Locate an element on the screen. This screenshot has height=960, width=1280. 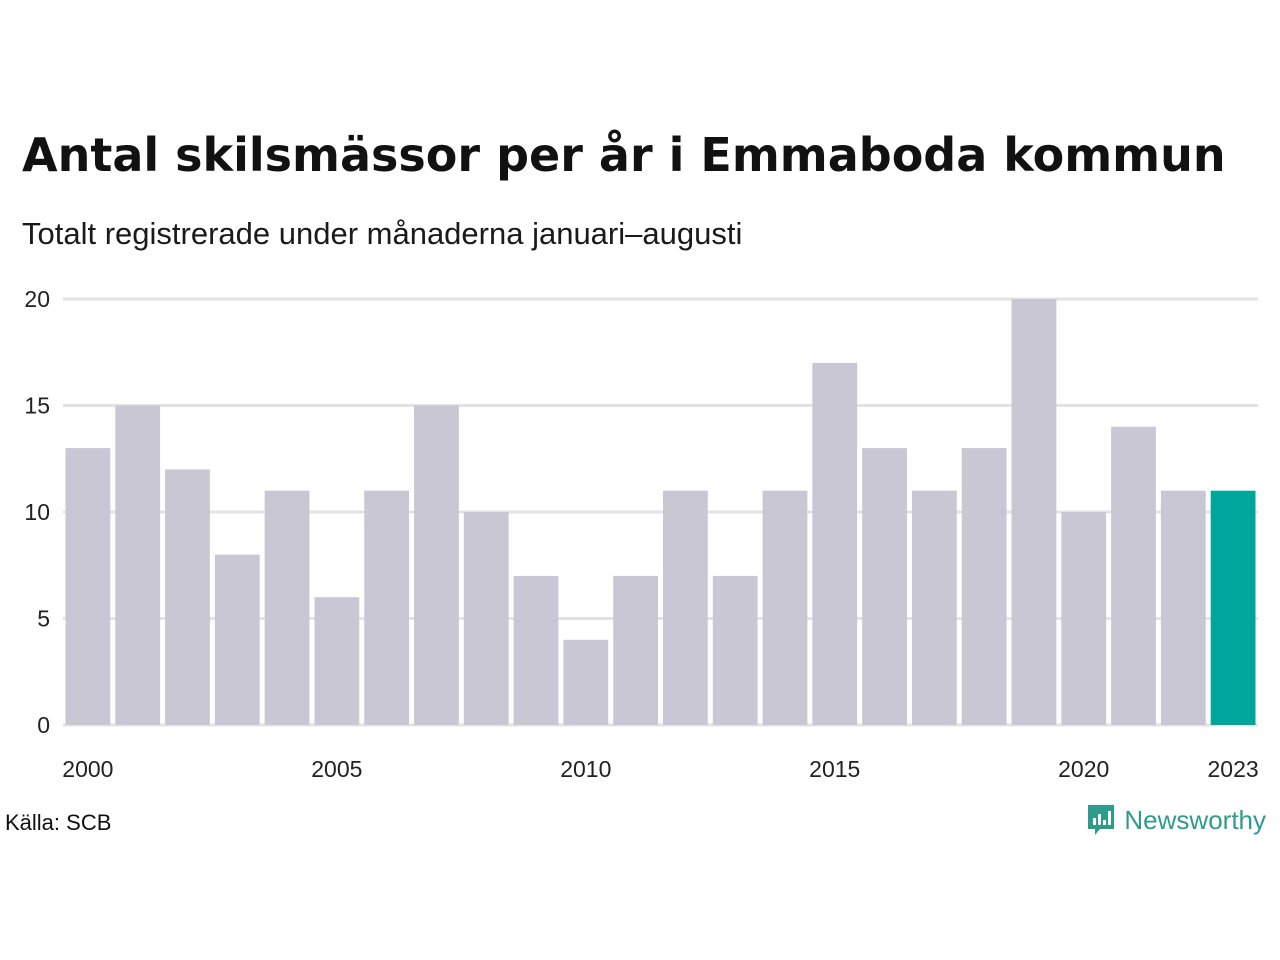
y-tick-label: 5 is located at coordinates (43, 619).